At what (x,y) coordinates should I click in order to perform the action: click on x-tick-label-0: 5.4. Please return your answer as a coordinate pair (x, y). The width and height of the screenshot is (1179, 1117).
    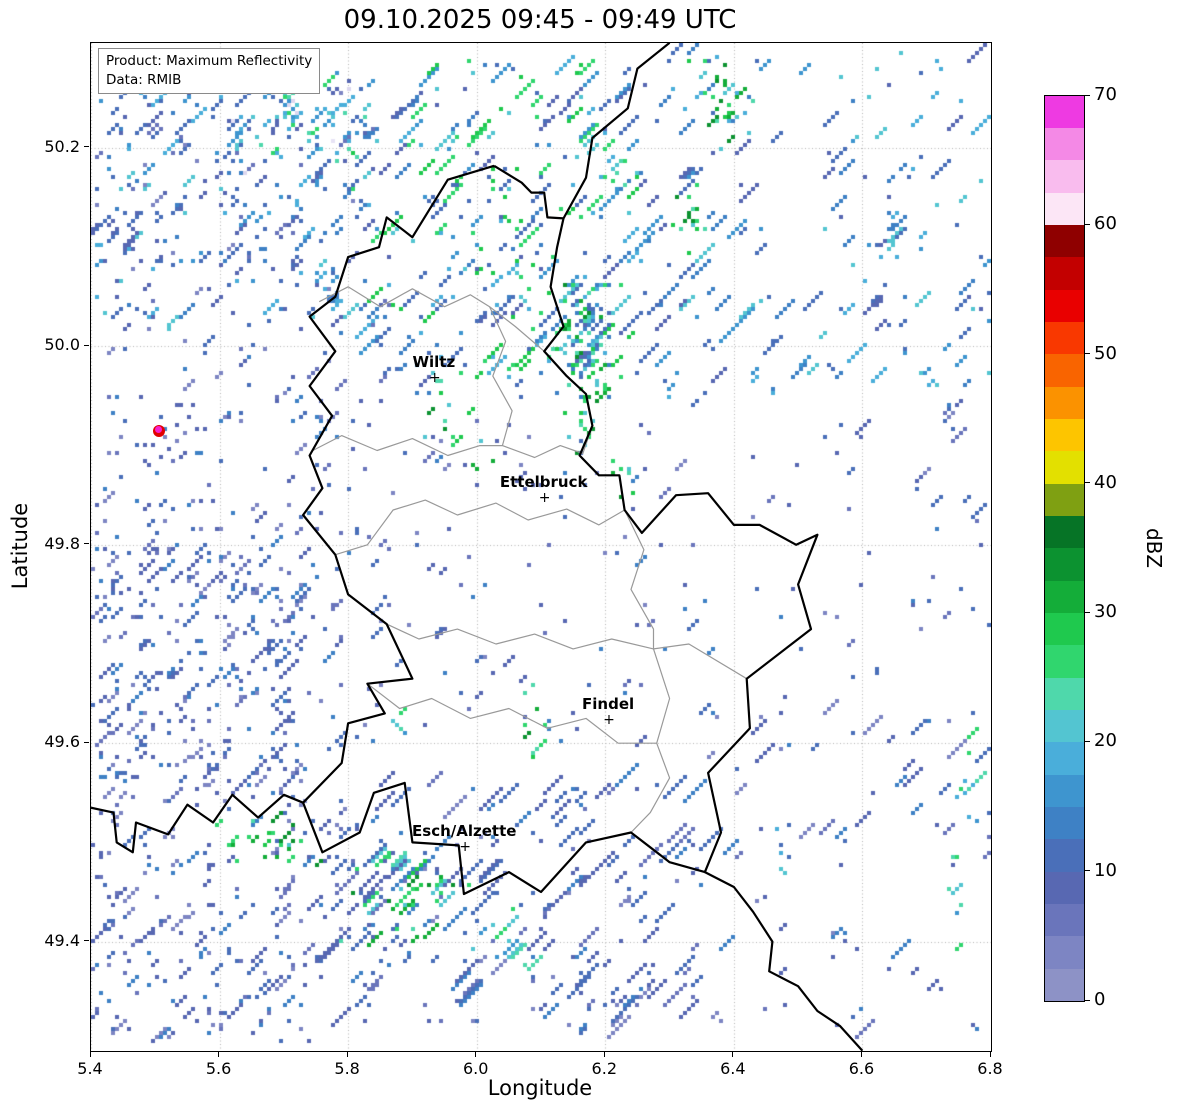
    Looking at the image, I should click on (90, 1068).